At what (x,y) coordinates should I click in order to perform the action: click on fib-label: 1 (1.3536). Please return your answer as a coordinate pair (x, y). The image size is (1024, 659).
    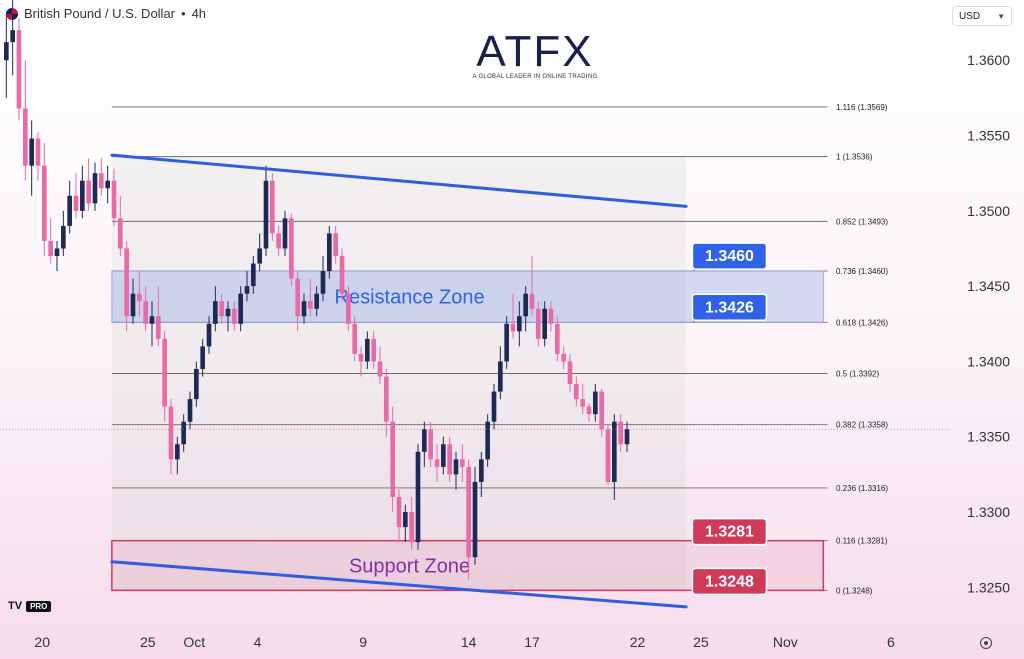
    Looking at the image, I should click on (854, 157).